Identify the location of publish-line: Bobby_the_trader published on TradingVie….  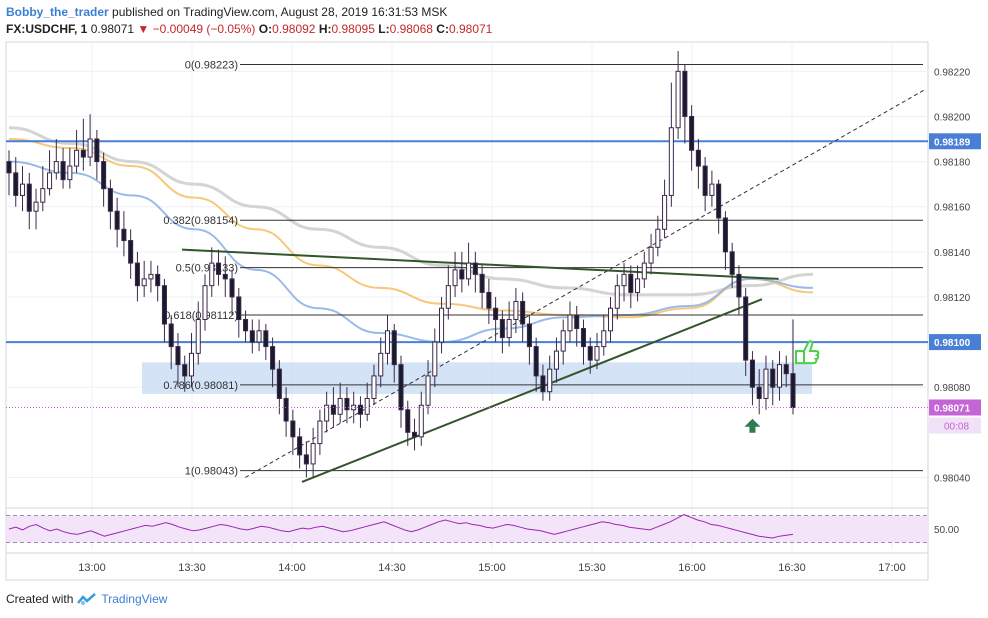
(249, 12).